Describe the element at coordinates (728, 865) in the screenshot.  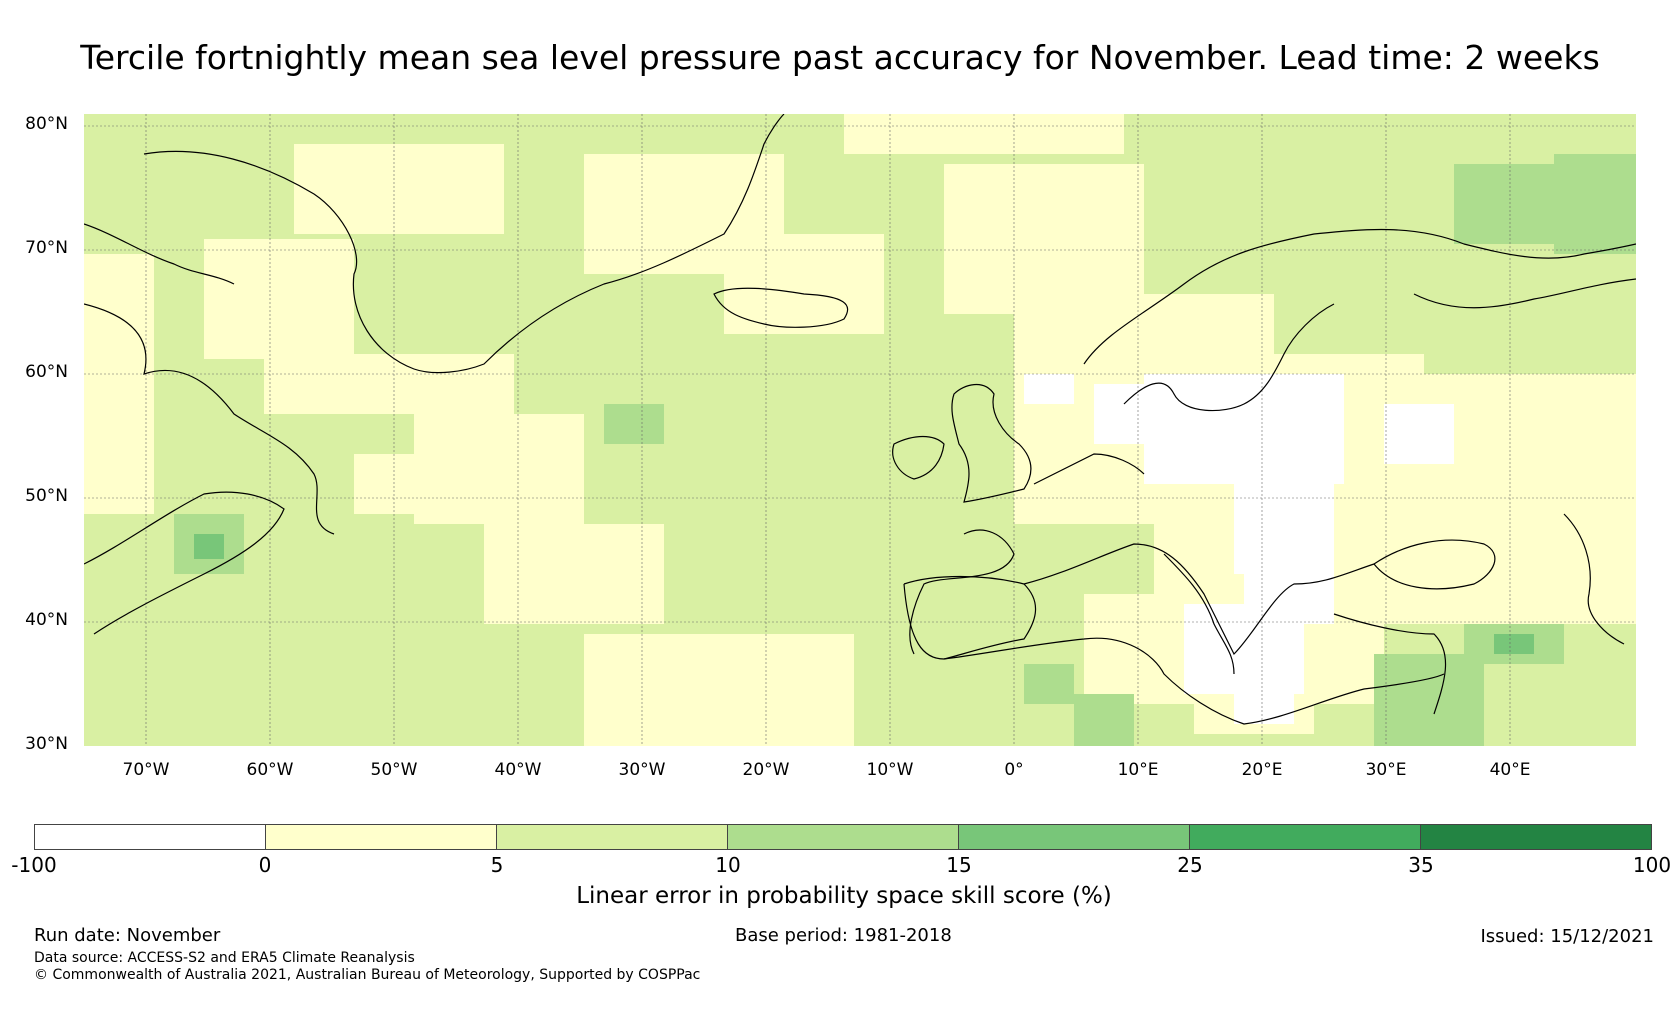
I see `colorbar-tick: 10` at that location.